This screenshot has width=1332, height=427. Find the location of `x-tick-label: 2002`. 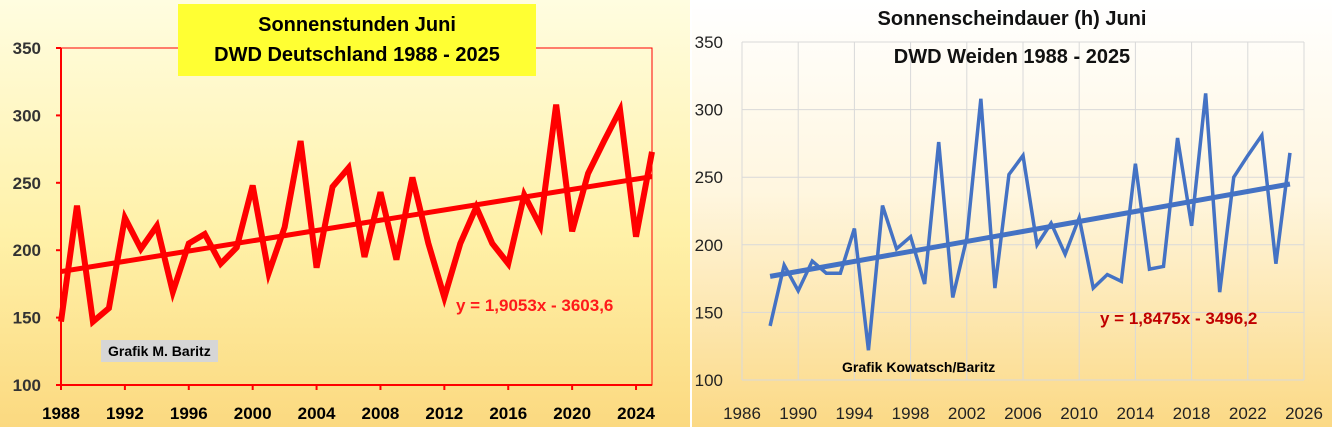

x-tick-label: 2002 is located at coordinates (967, 413).